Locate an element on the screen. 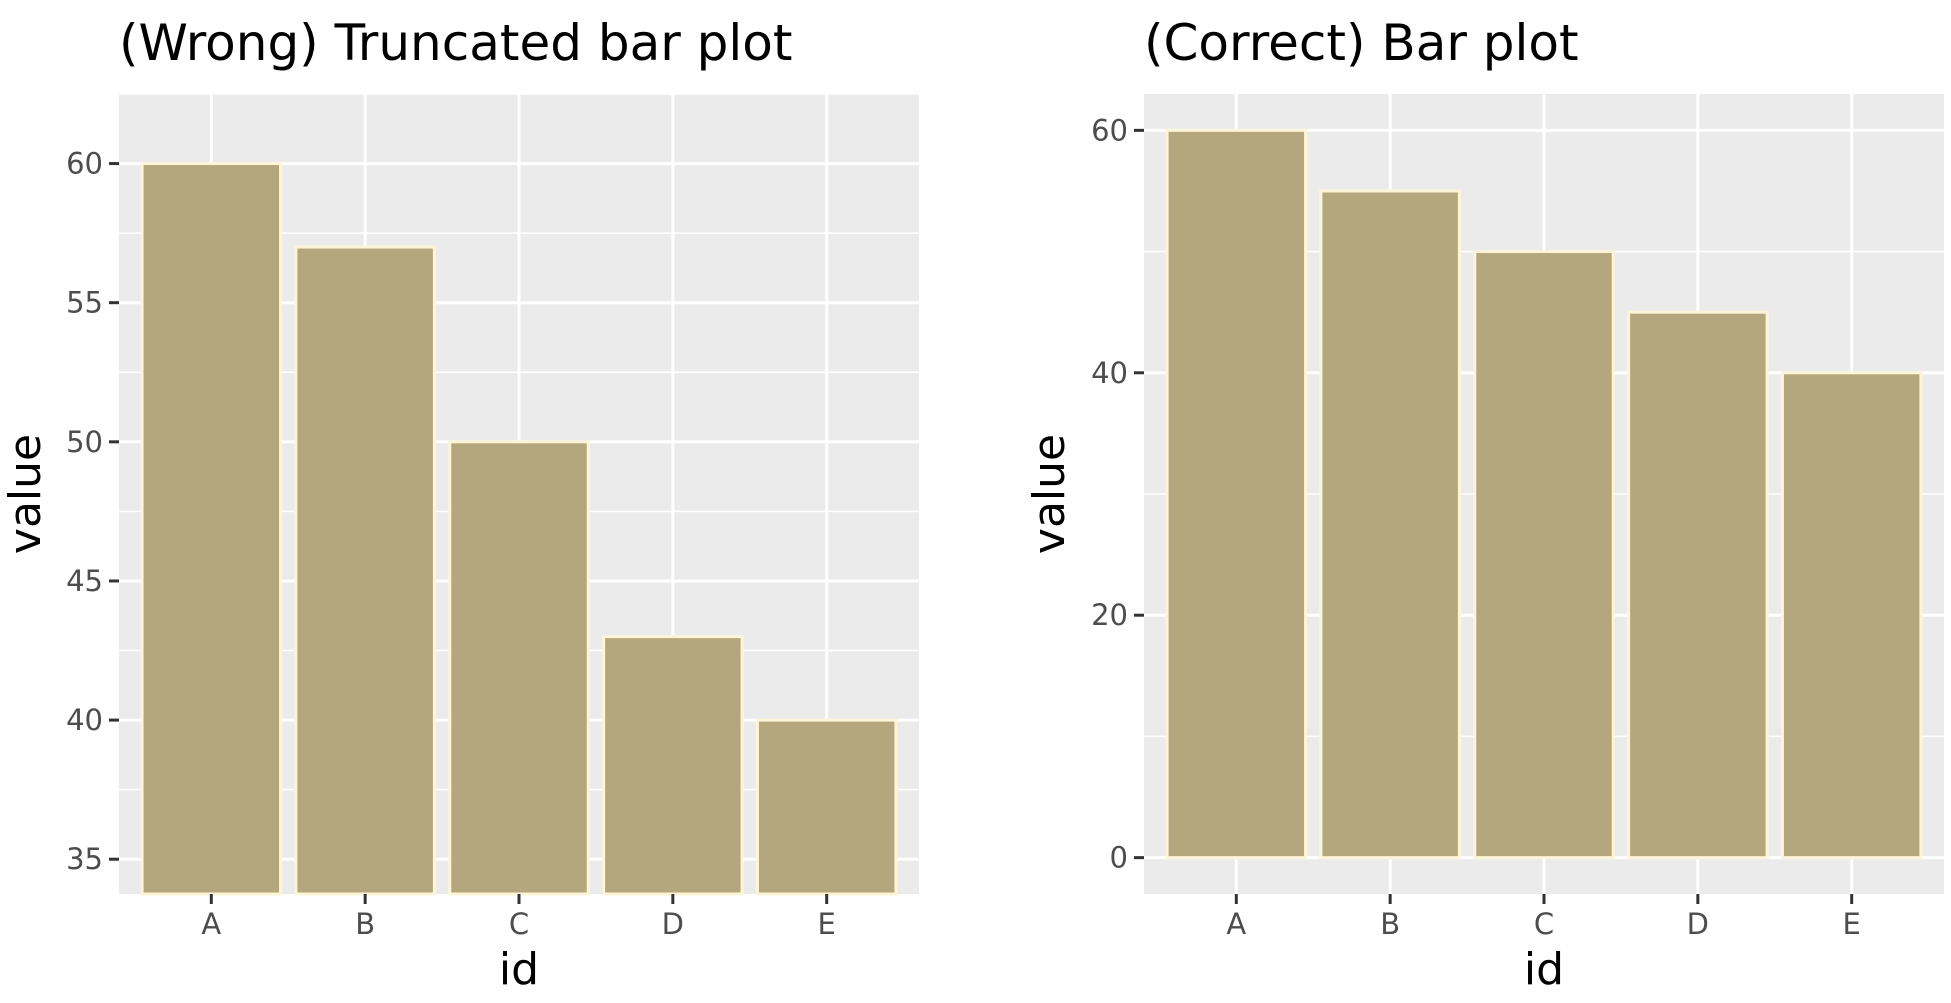 This screenshot has width=1951, height=1003. chart-title: (Wrong) Truncated bar plot is located at coordinates (456, 43).